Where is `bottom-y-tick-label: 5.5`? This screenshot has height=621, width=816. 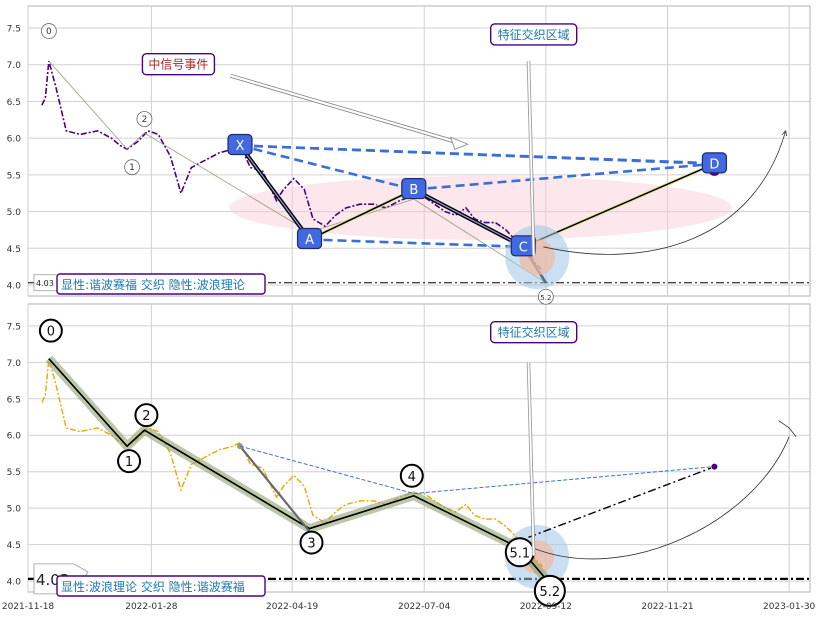 bottom-y-tick-label: 5.5 is located at coordinates (14, 473).